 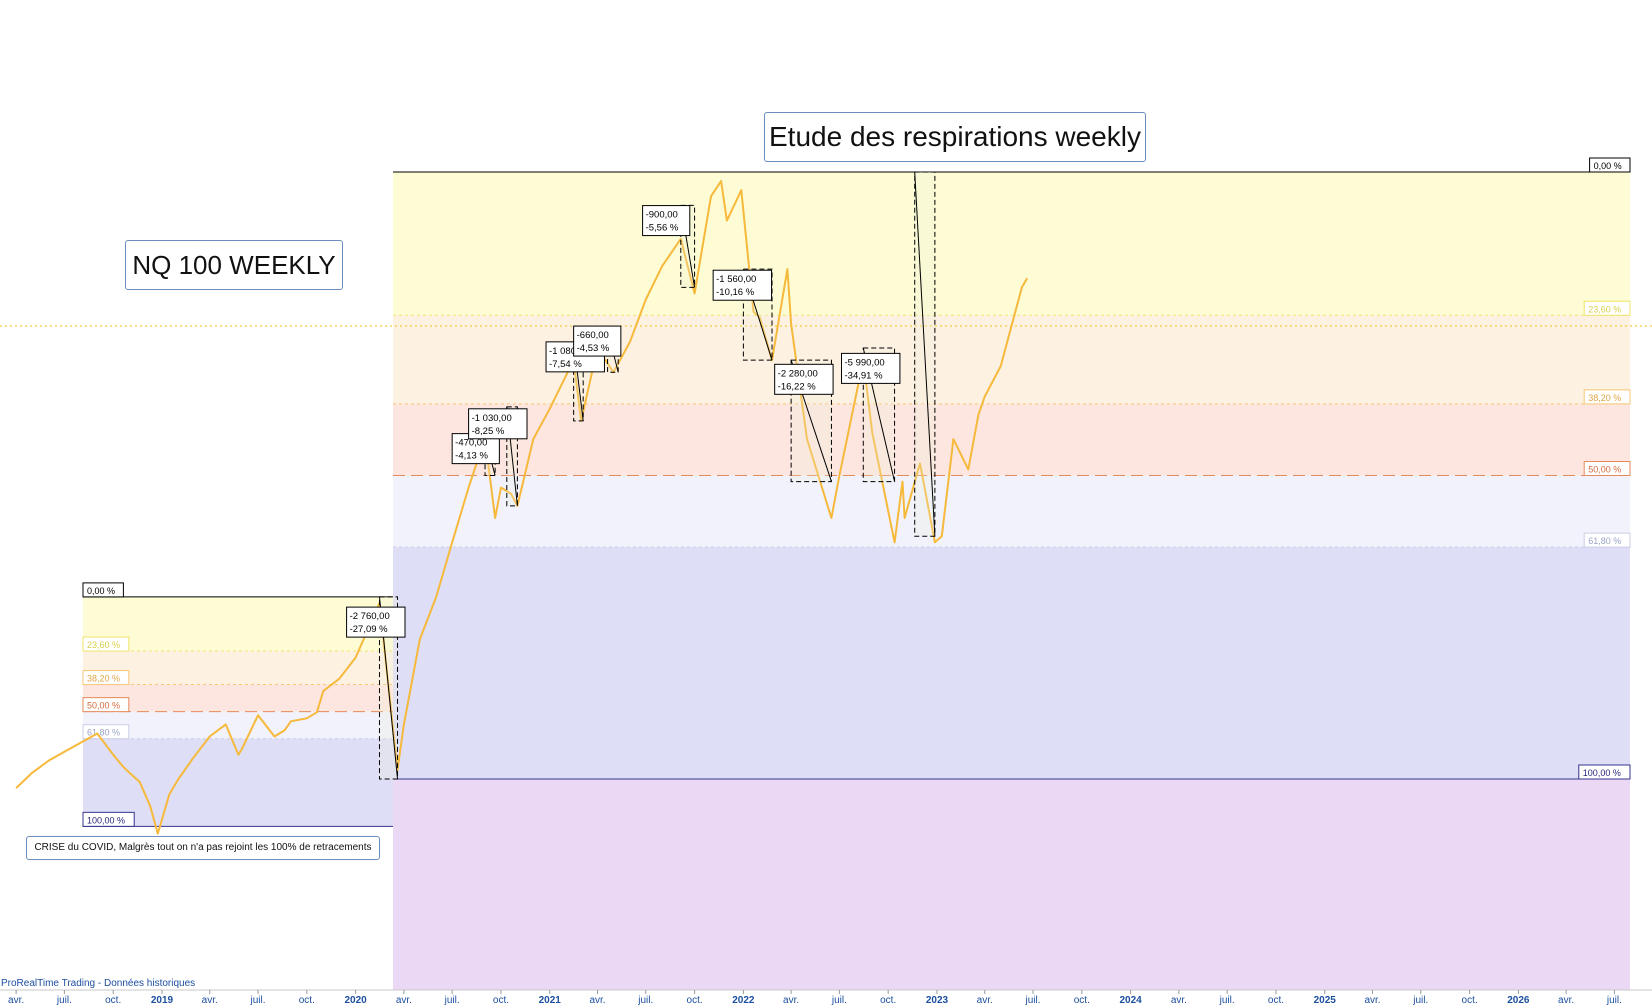 I want to click on fib-big-level-label: 23,60 %, so click(x=1604, y=309).